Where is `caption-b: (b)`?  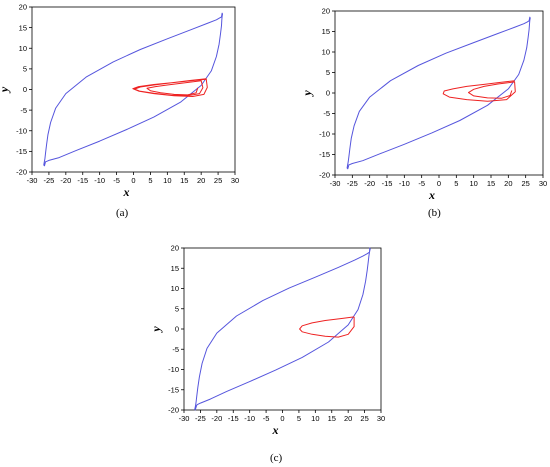 caption-b: (b) is located at coordinates (434, 213).